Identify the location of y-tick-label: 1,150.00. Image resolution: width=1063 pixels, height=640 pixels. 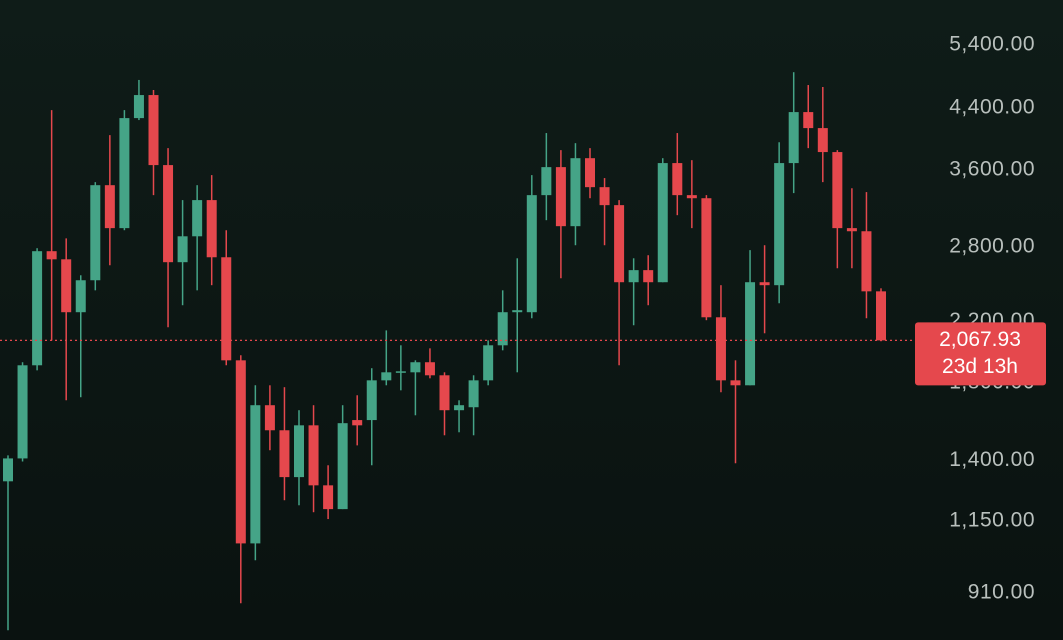
(992, 519).